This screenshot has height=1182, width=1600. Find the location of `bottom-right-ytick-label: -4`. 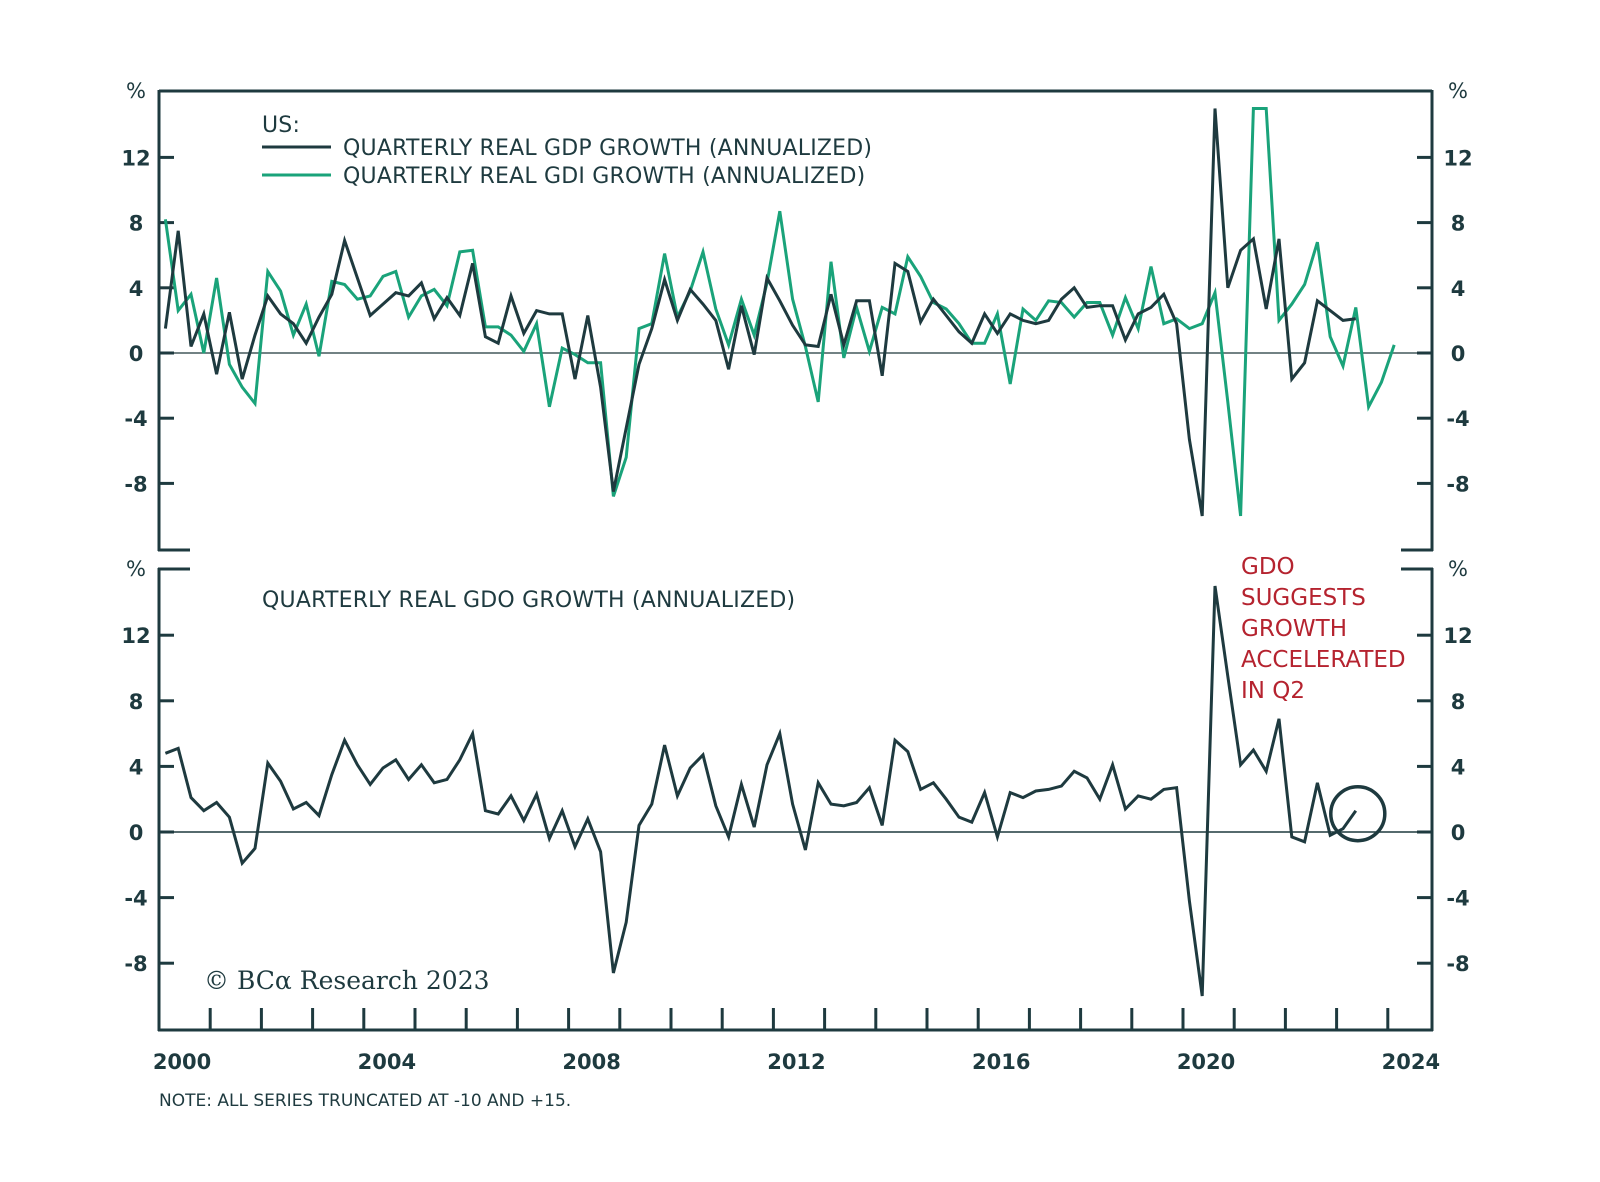

bottom-right-ytick-label: -4 is located at coordinates (1457, 899).